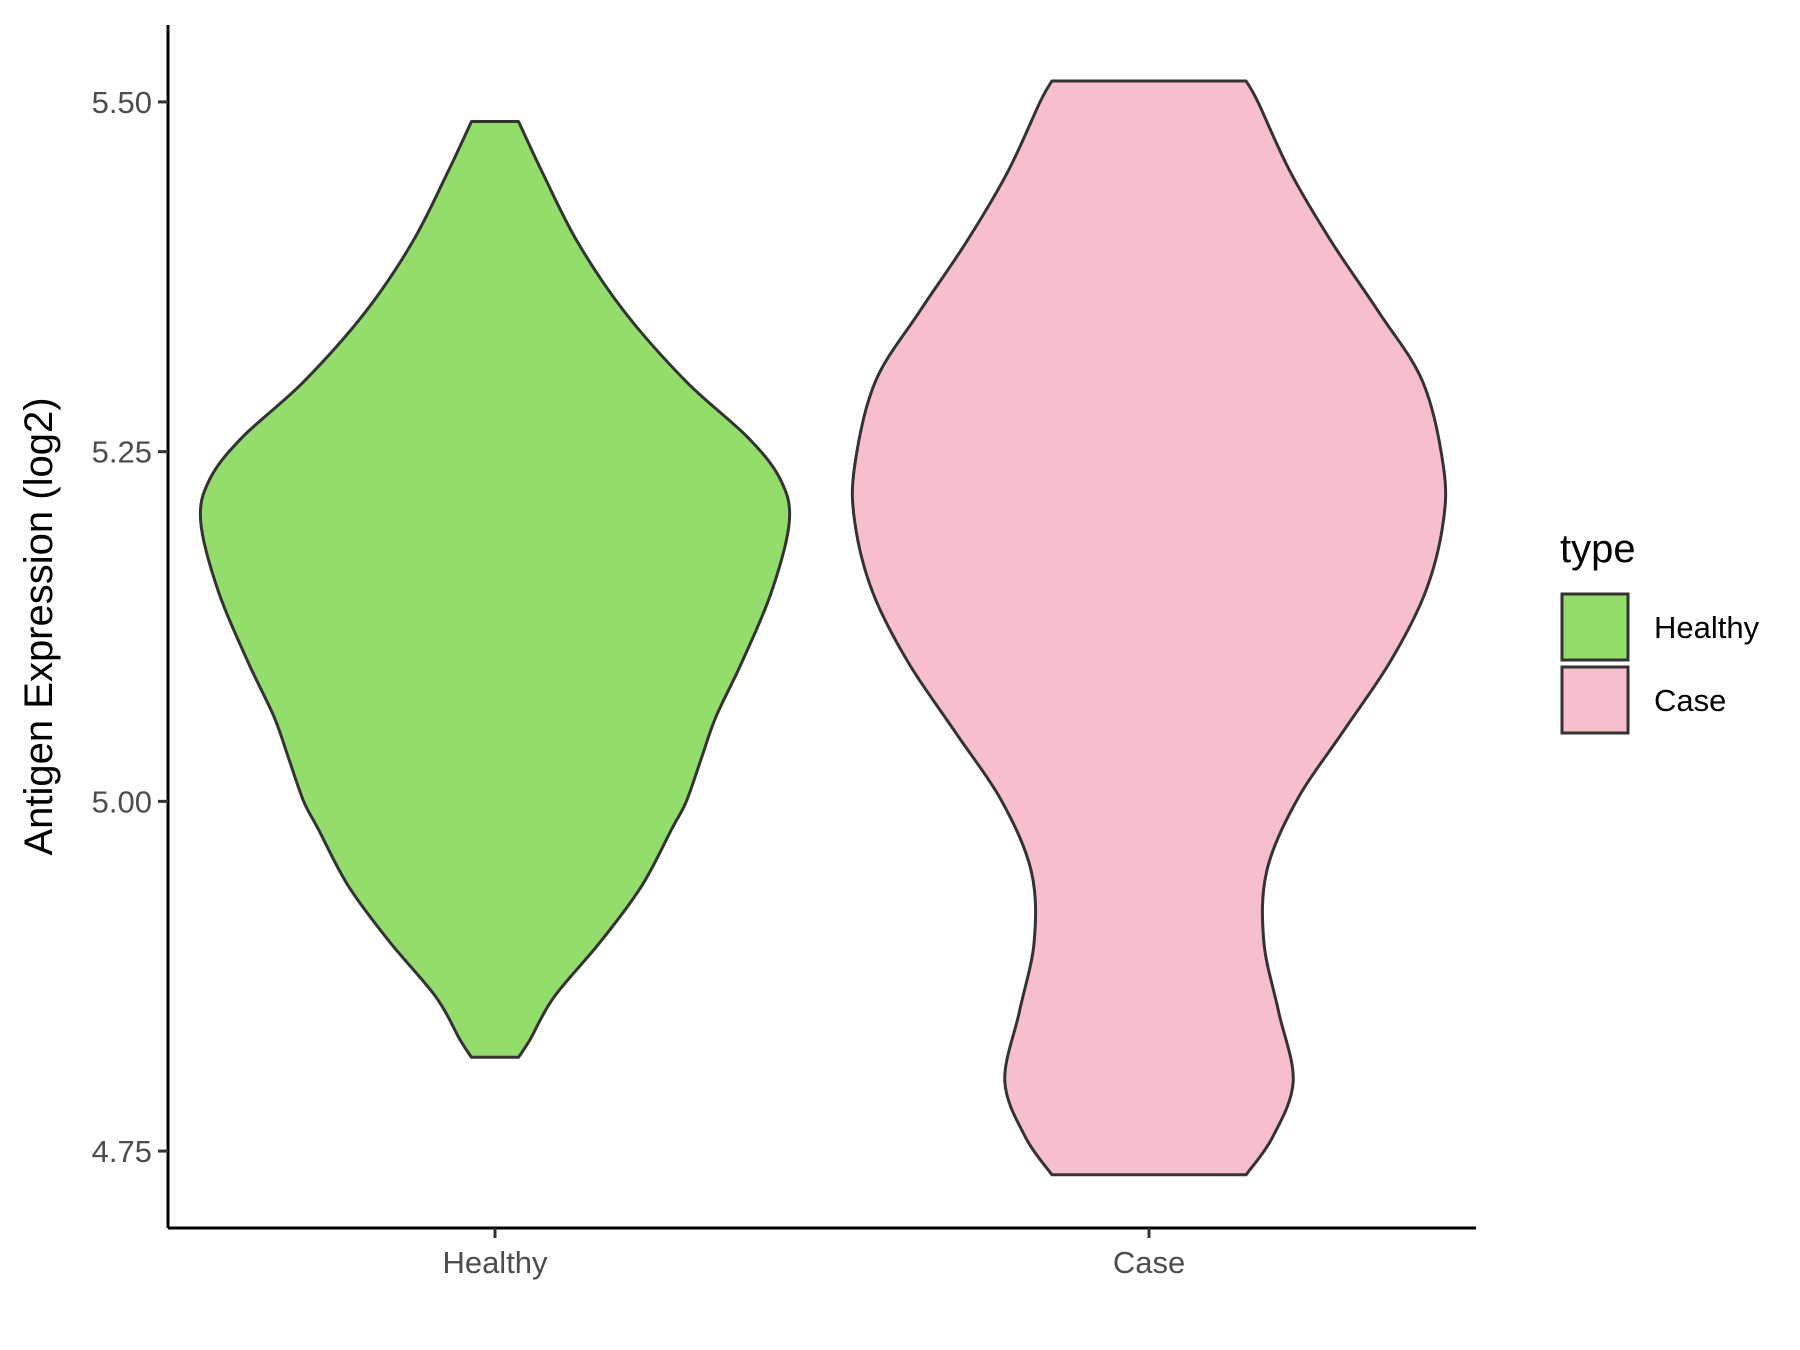 This screenshot has height=1350, width=1800. What do you see at coordinates (1660, 663) in the screenshot?
I see `legend-entries: Healthy Case` at bounding box center [1660, 663].